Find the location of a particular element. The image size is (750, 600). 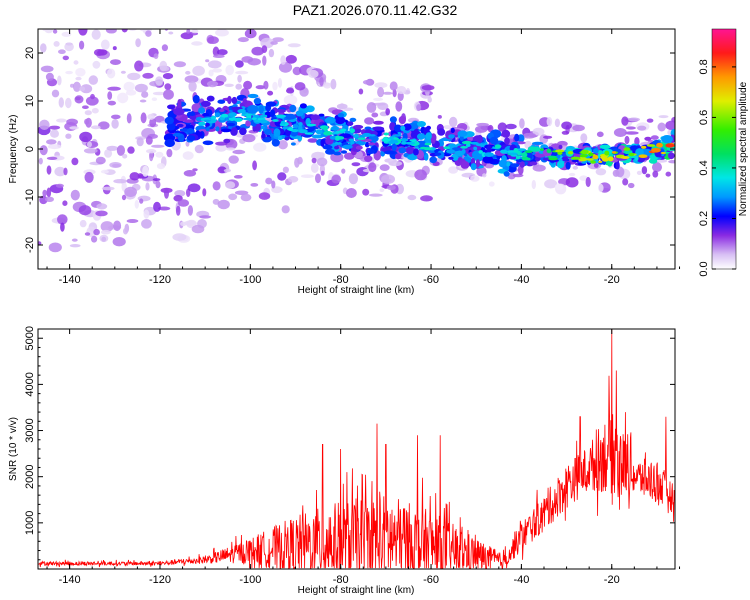

x-tick-label: -100 is located at coordinates (250, 280).